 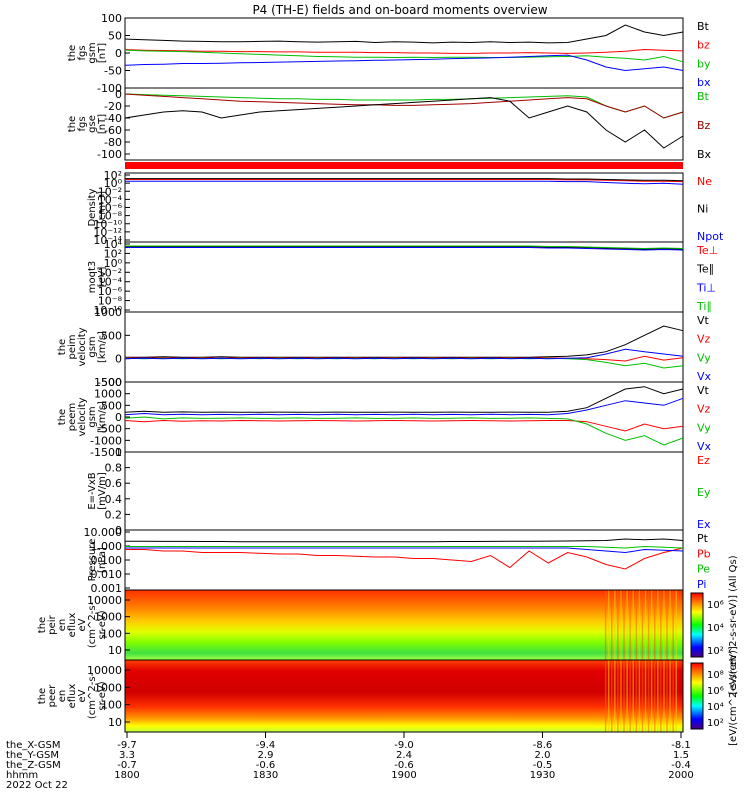 I want to click on panel-0-legend-Bt: Bt, so click(x=703, y=26).